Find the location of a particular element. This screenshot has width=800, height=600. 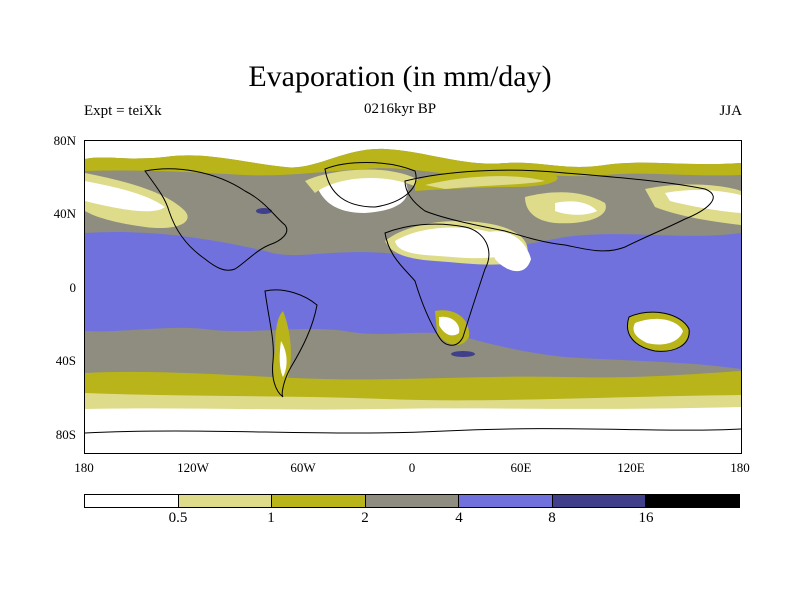

lat-tick-80s: 80S is located at coordinates (65, 434).